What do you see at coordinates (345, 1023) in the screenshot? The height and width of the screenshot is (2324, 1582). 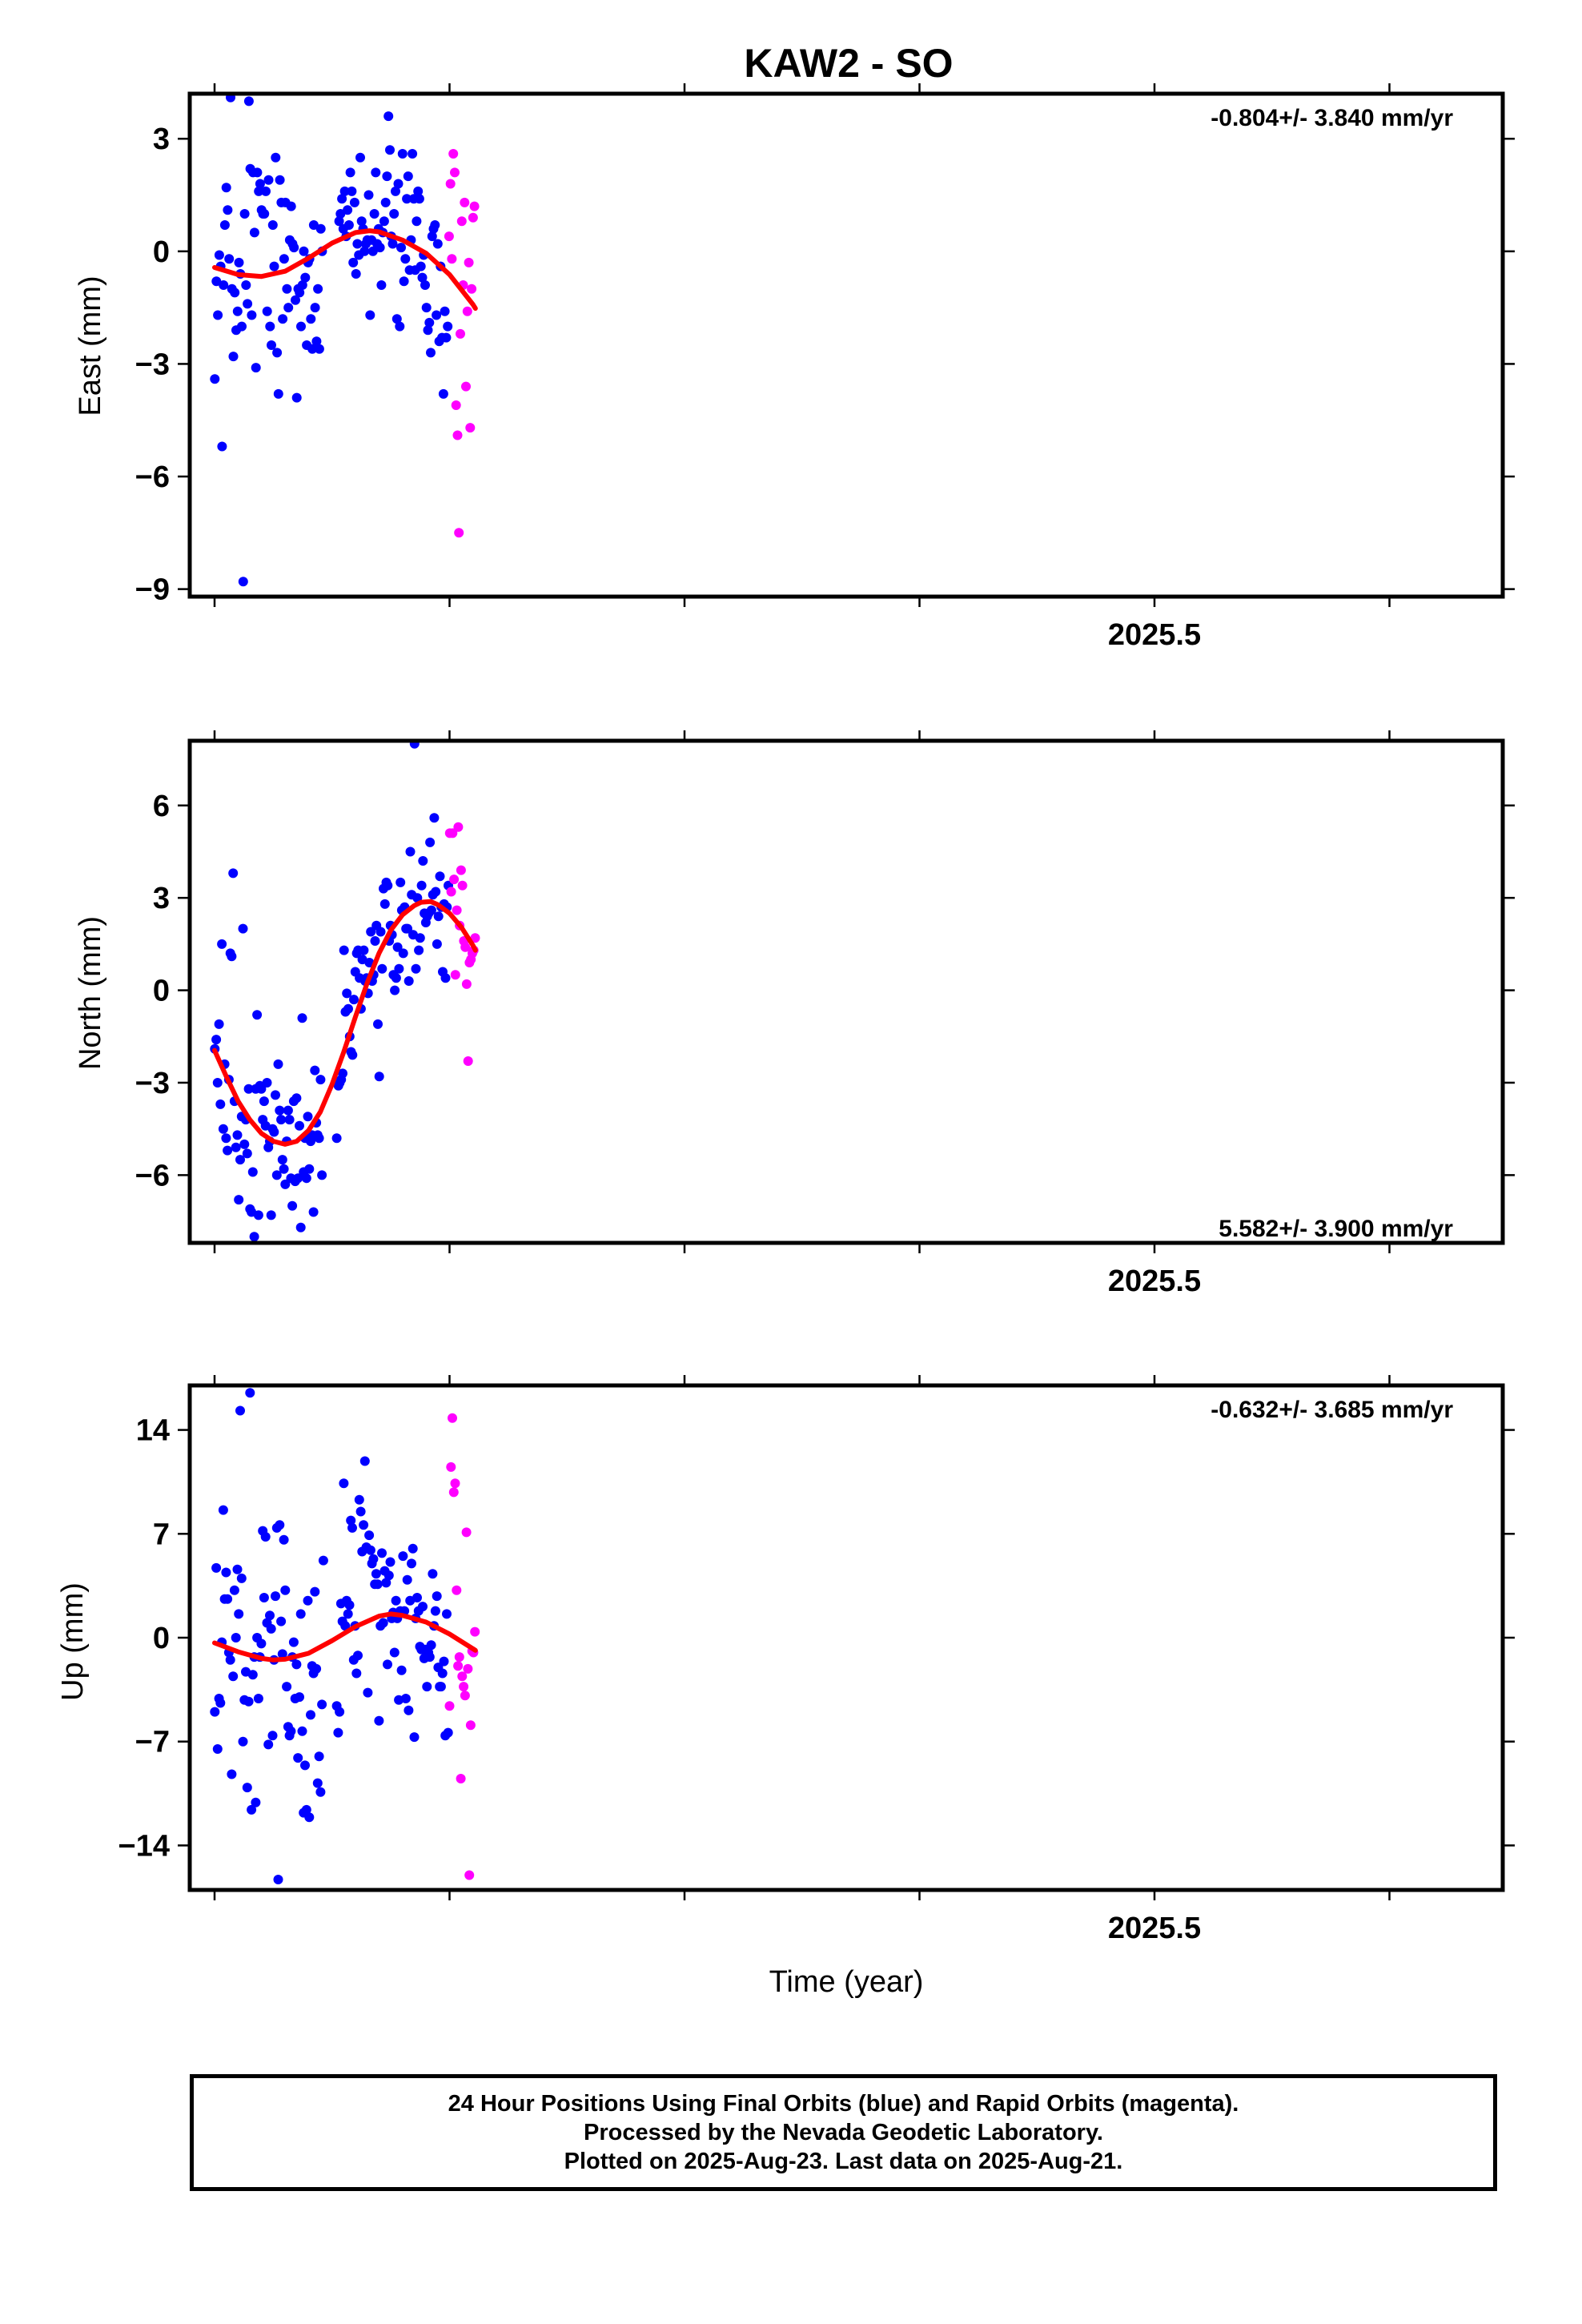 I see `north-fit-curve` at bounding box center [345, 1023].